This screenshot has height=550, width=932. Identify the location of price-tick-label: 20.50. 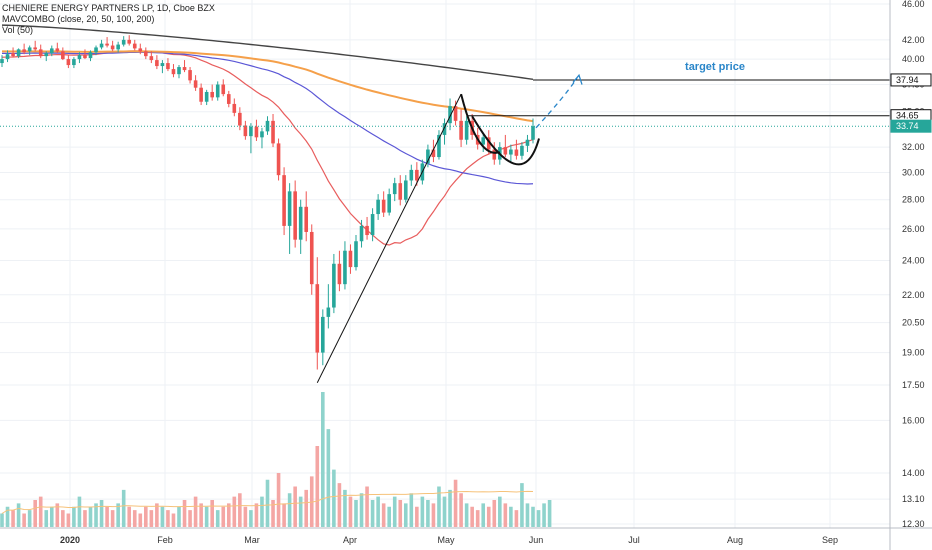
(913, 323).